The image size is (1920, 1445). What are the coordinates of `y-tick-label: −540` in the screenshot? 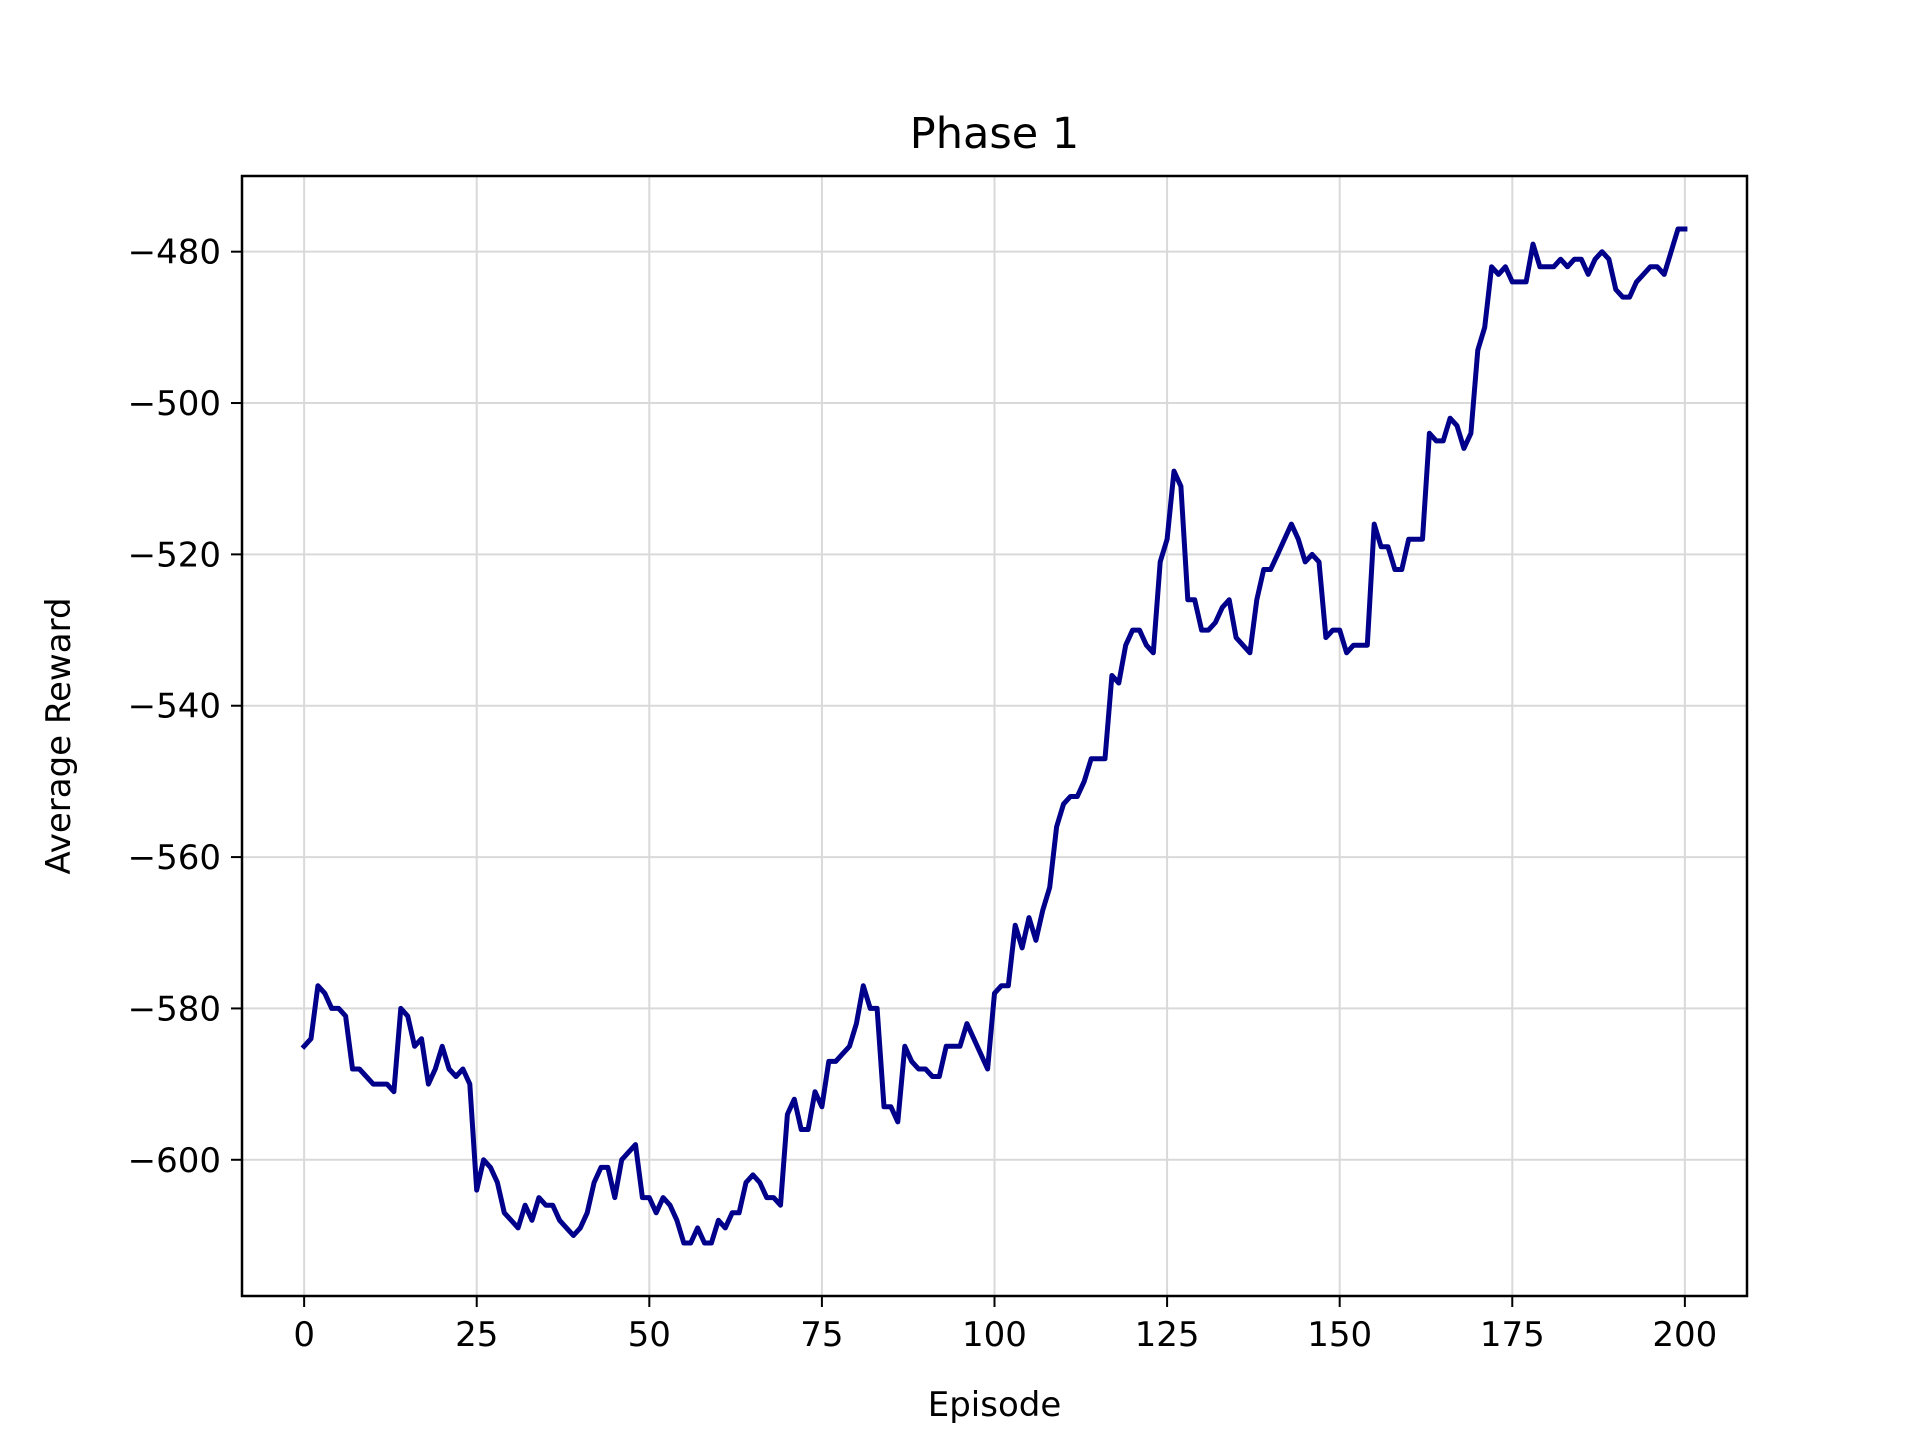 It's located at (174, 707).